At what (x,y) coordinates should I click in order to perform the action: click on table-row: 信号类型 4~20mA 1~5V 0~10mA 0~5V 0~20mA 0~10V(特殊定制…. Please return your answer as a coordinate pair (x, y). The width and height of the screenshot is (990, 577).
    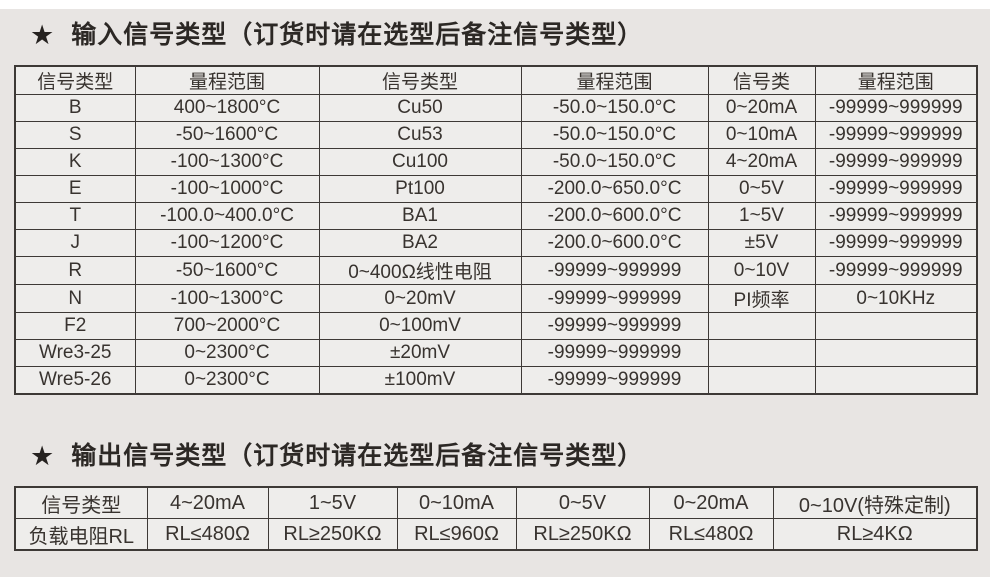
    Looking at the image, I should click on (496, 502).